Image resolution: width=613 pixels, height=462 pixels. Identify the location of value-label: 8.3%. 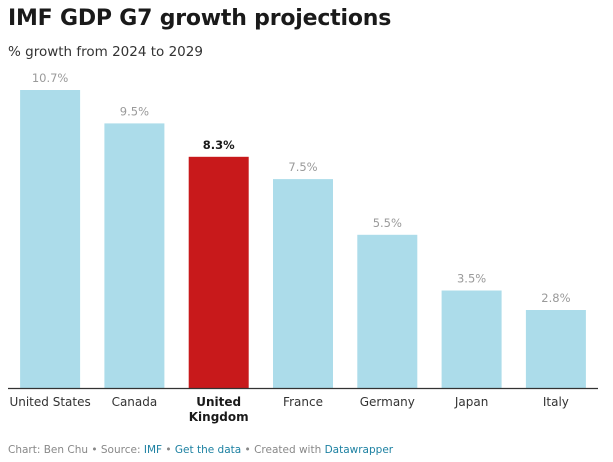
(219, 145).